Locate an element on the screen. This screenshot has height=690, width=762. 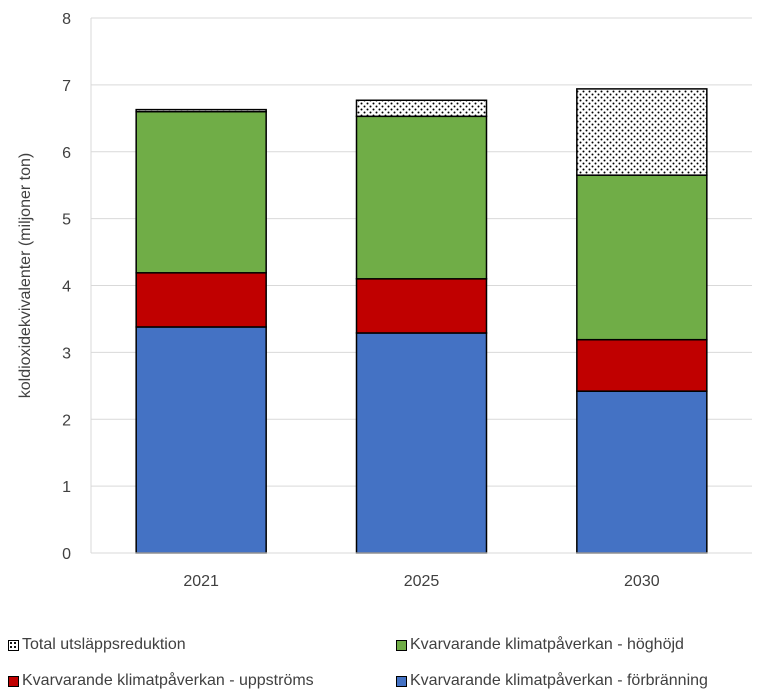
bar-segment-2030-s3 is located at coordinates (642, 132).